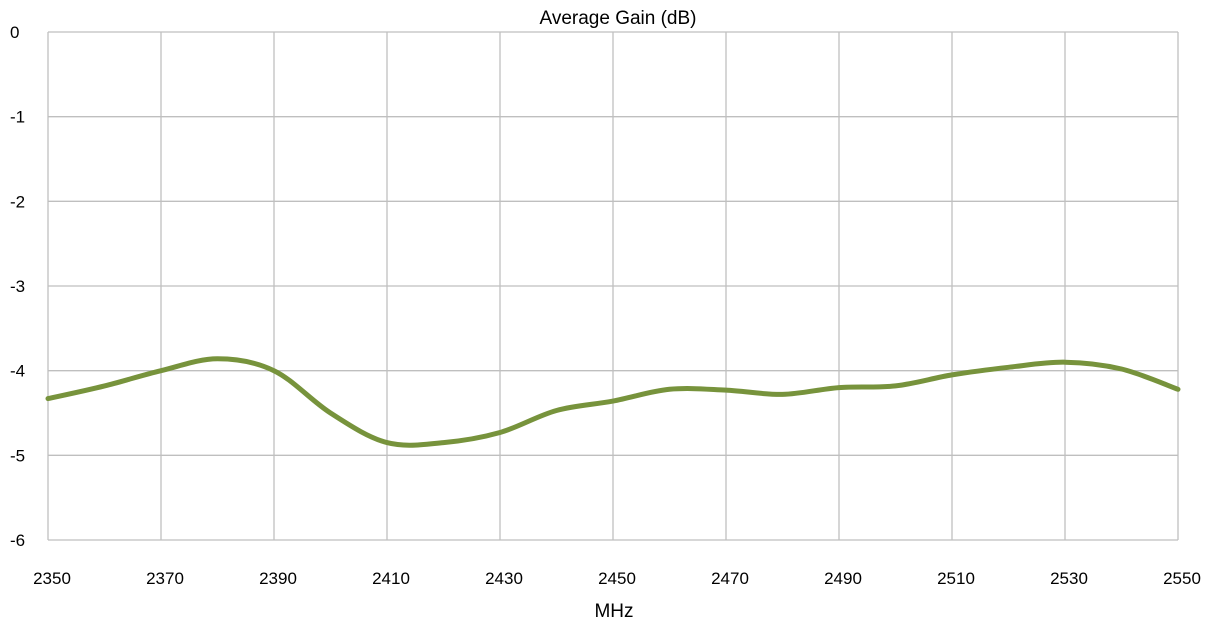  Describe the element at coordinates (17, 371) in the screenshot. I see `y-tick-label: -4` at that location.